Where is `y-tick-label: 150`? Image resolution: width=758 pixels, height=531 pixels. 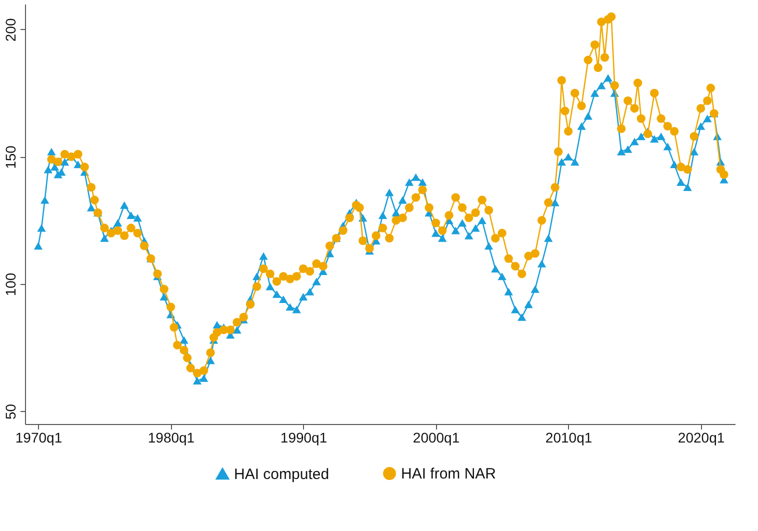
y-tick-label: 150 is located at coordinates (10, 157).